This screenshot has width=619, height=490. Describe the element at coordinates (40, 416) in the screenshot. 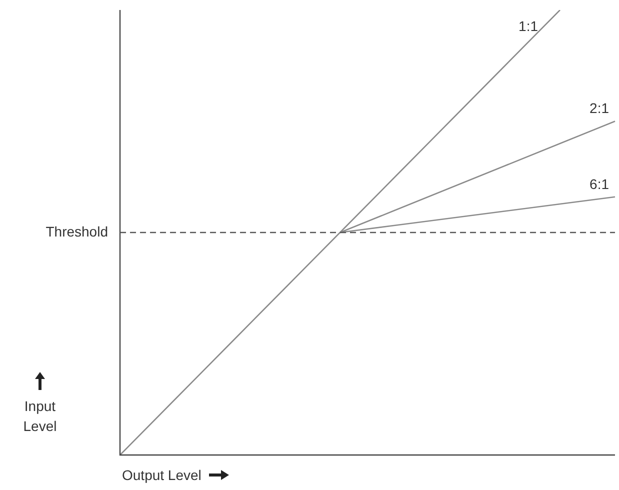

I see `y-axis-title: Input Level` at that location.